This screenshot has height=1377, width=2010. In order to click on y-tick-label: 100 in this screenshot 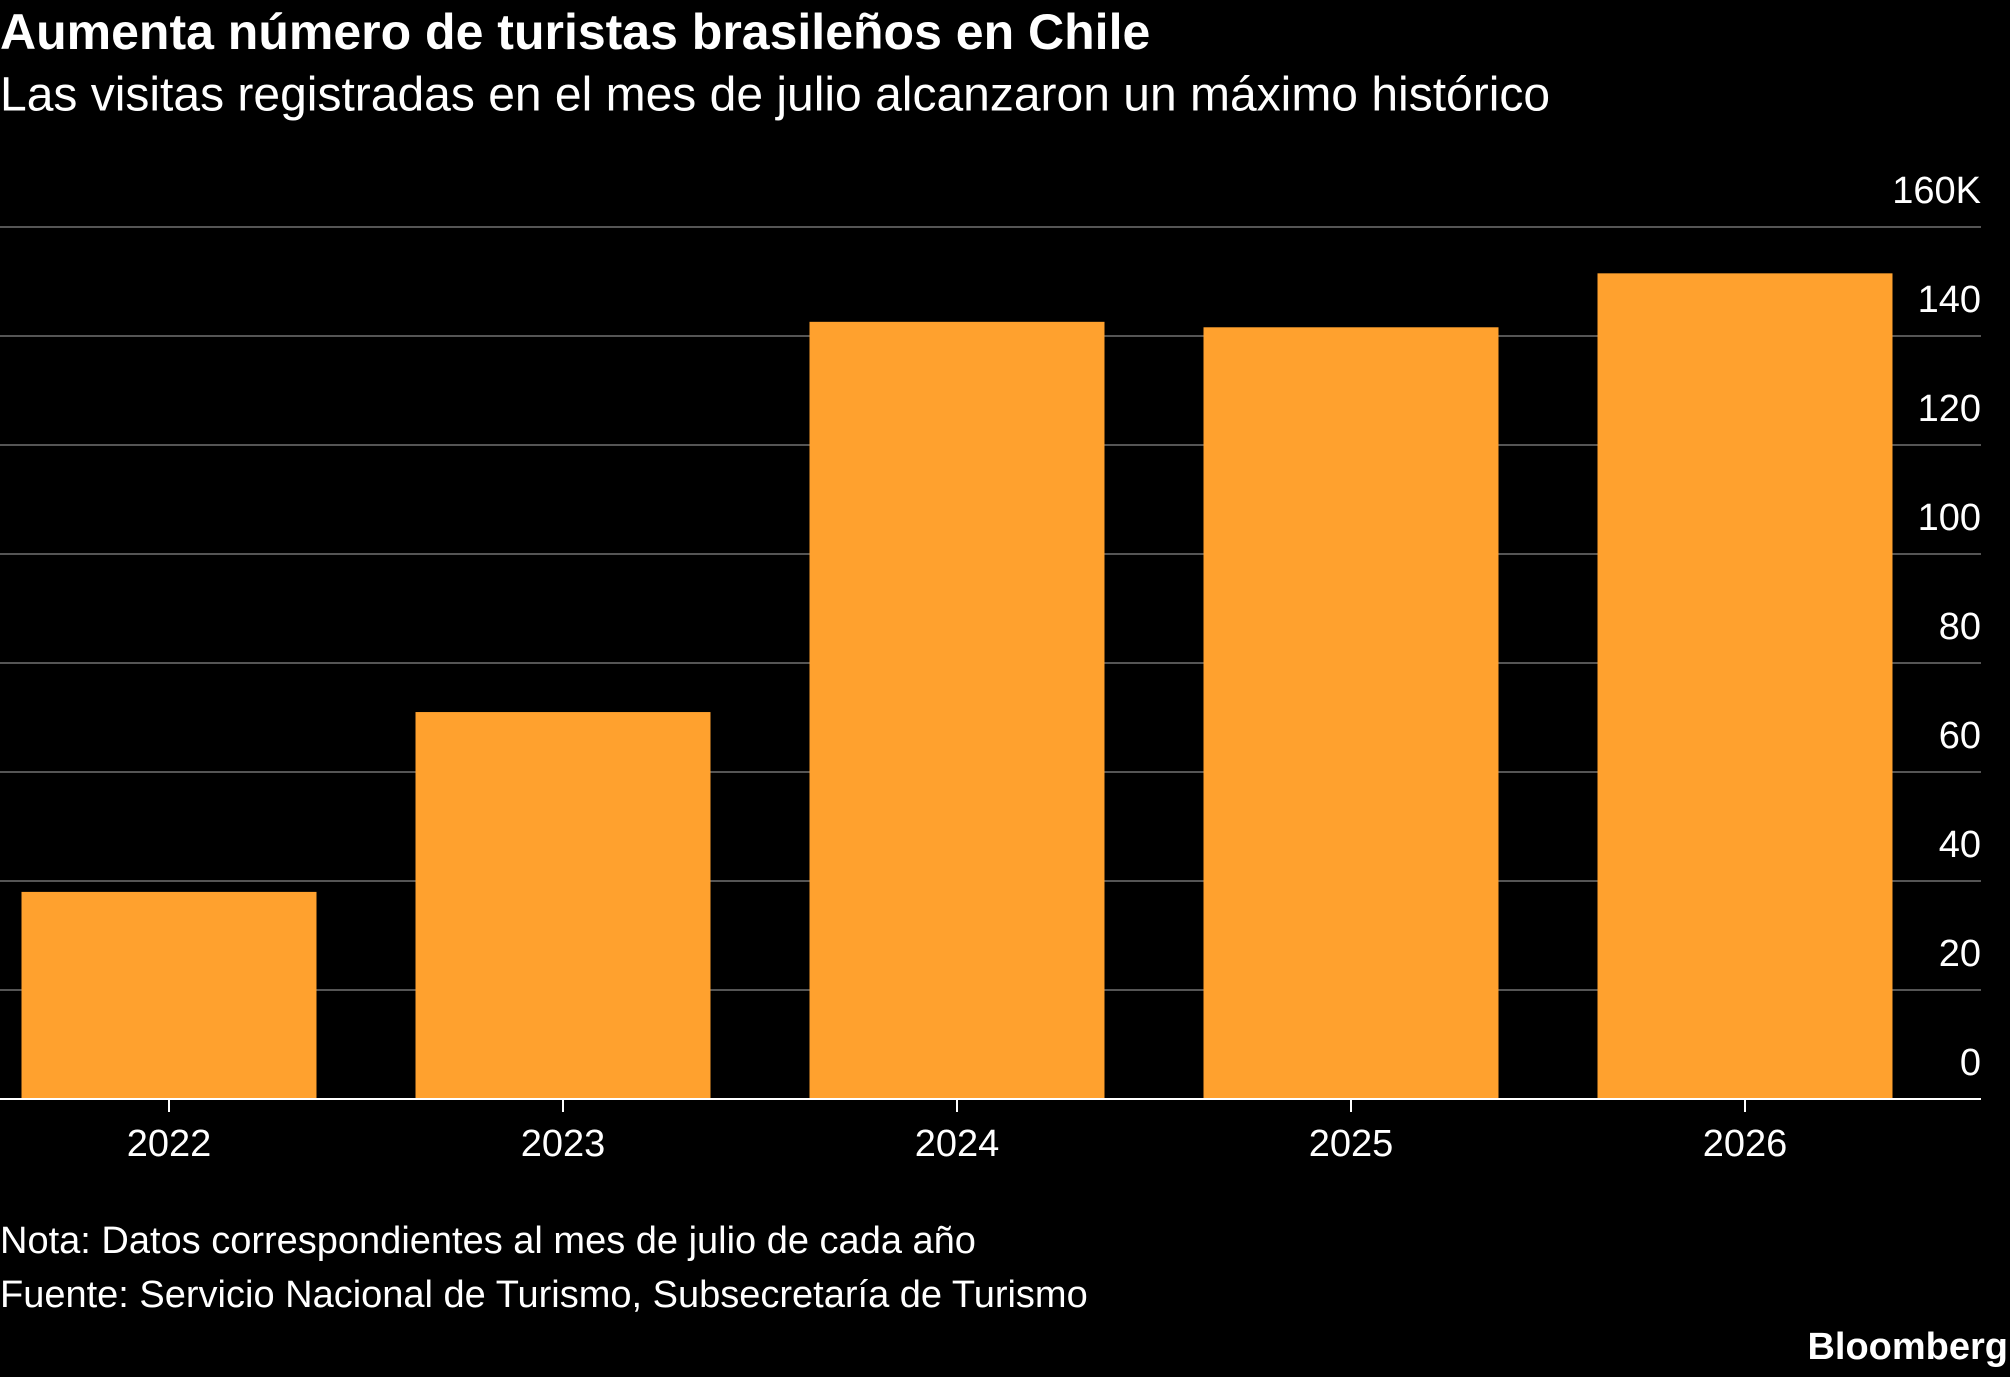, I will do `click(1949, 518)`.